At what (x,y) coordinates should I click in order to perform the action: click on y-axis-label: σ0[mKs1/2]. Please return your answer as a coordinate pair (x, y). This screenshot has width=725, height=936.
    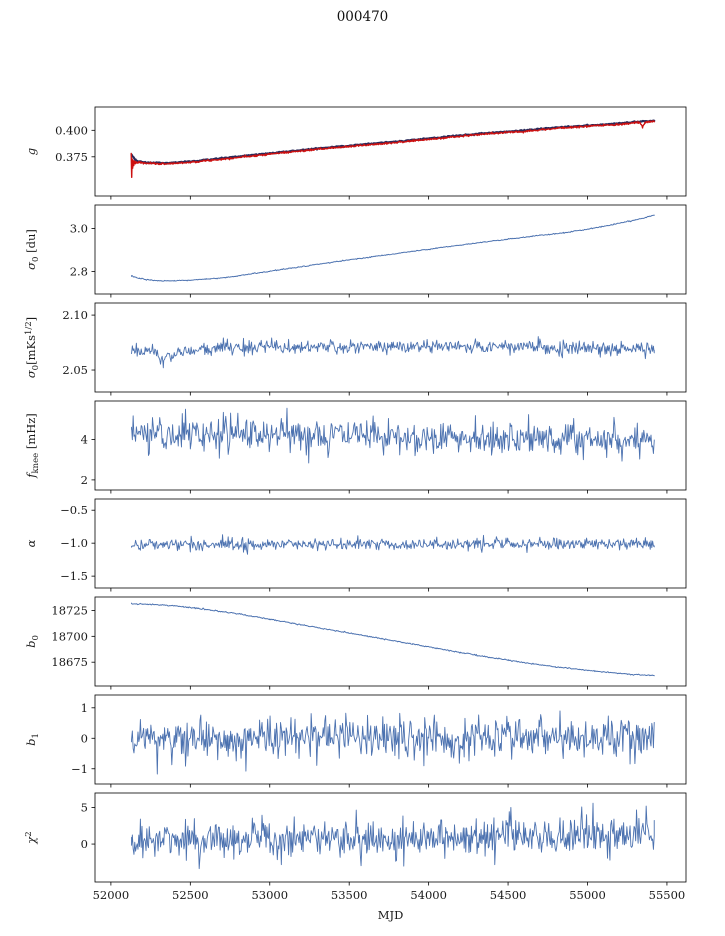
    Looking at the image, I should click on (32, 347).